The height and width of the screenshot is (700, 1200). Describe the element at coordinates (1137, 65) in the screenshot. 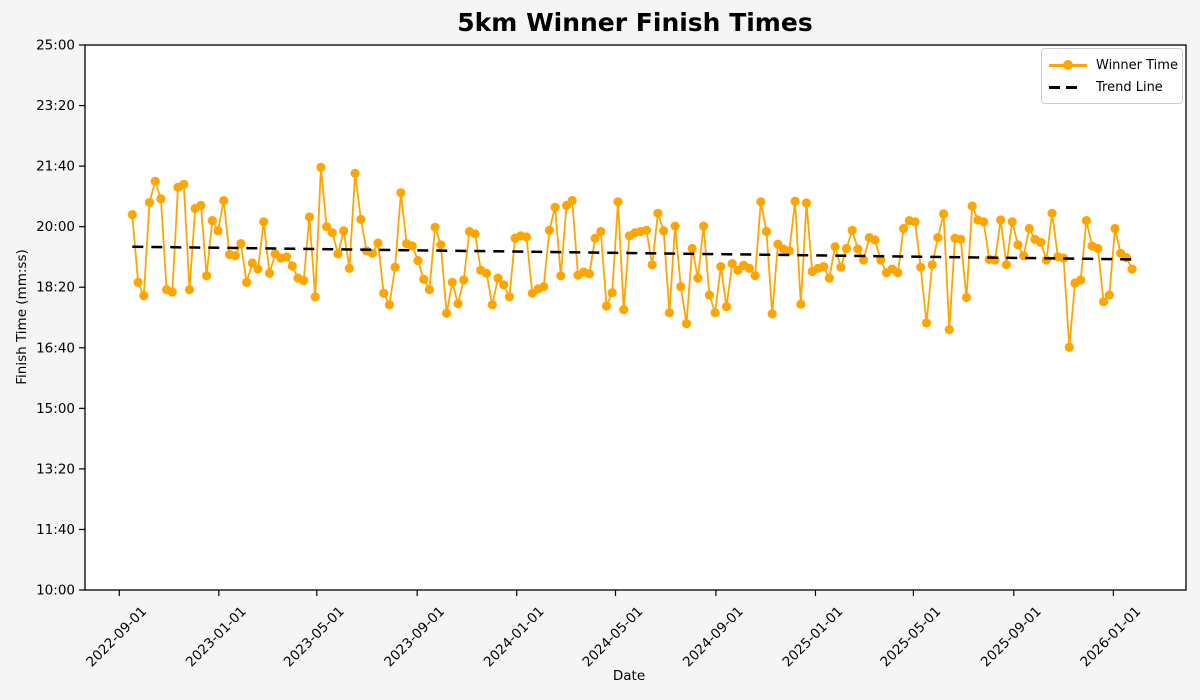

I see `legend-label: Winner Time` at that location.